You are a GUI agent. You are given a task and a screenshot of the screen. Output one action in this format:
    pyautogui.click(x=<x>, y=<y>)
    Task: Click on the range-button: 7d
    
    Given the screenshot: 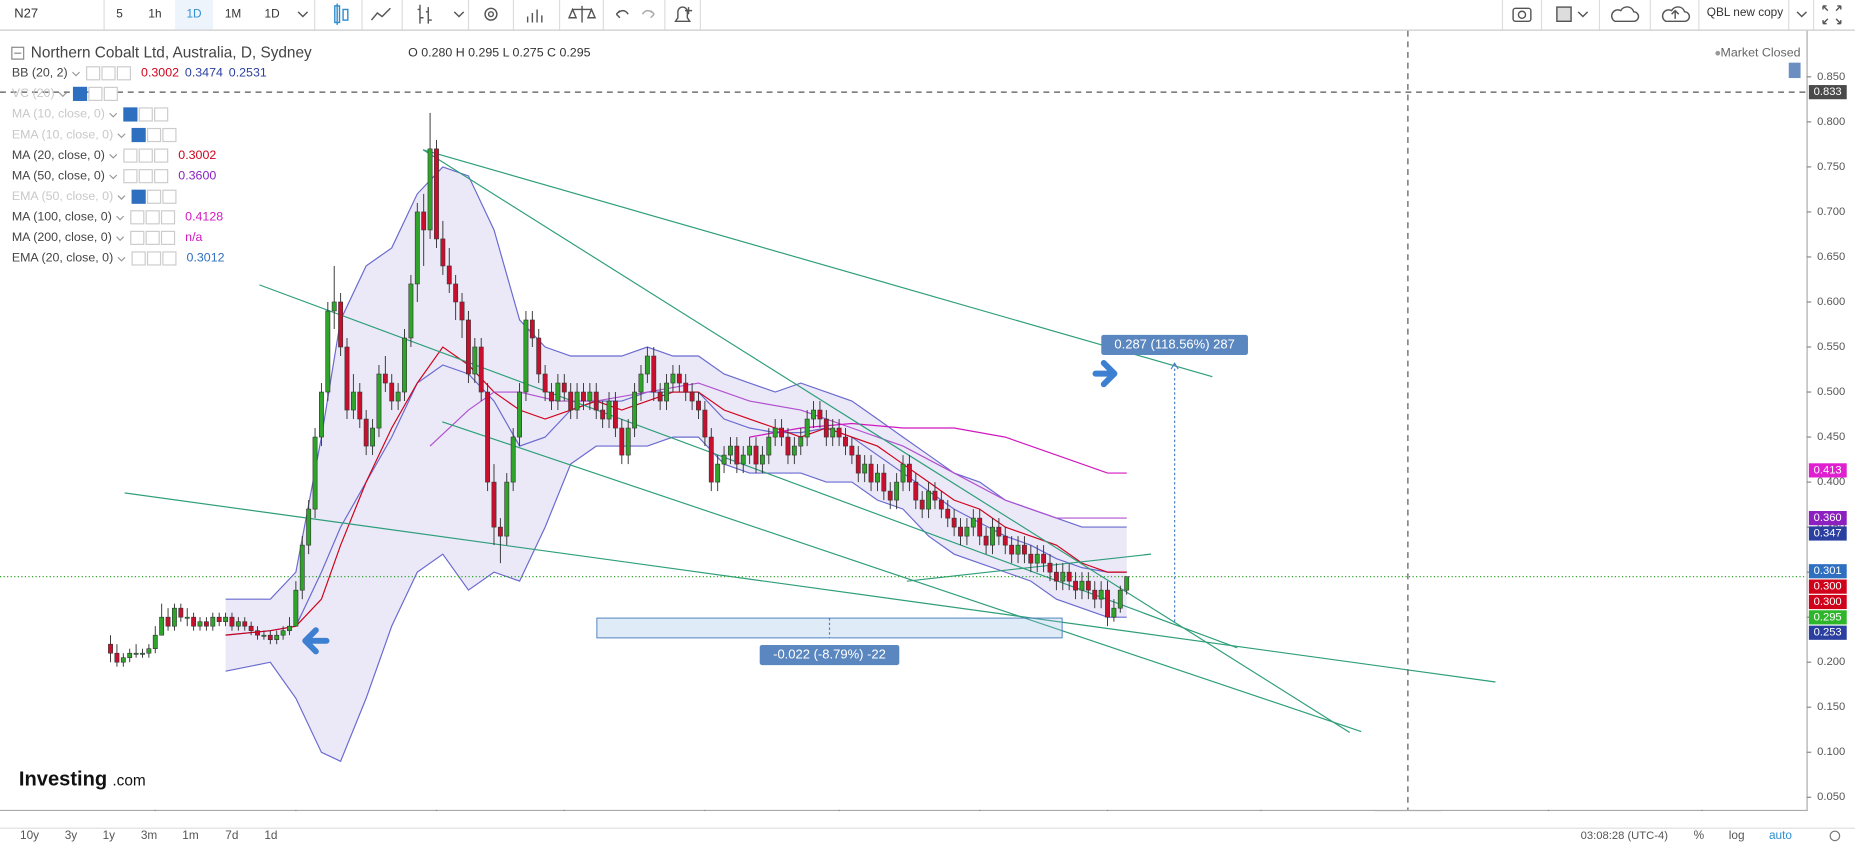 What is the action you would take?
    pyautogui.click(x=231, y=835)
    